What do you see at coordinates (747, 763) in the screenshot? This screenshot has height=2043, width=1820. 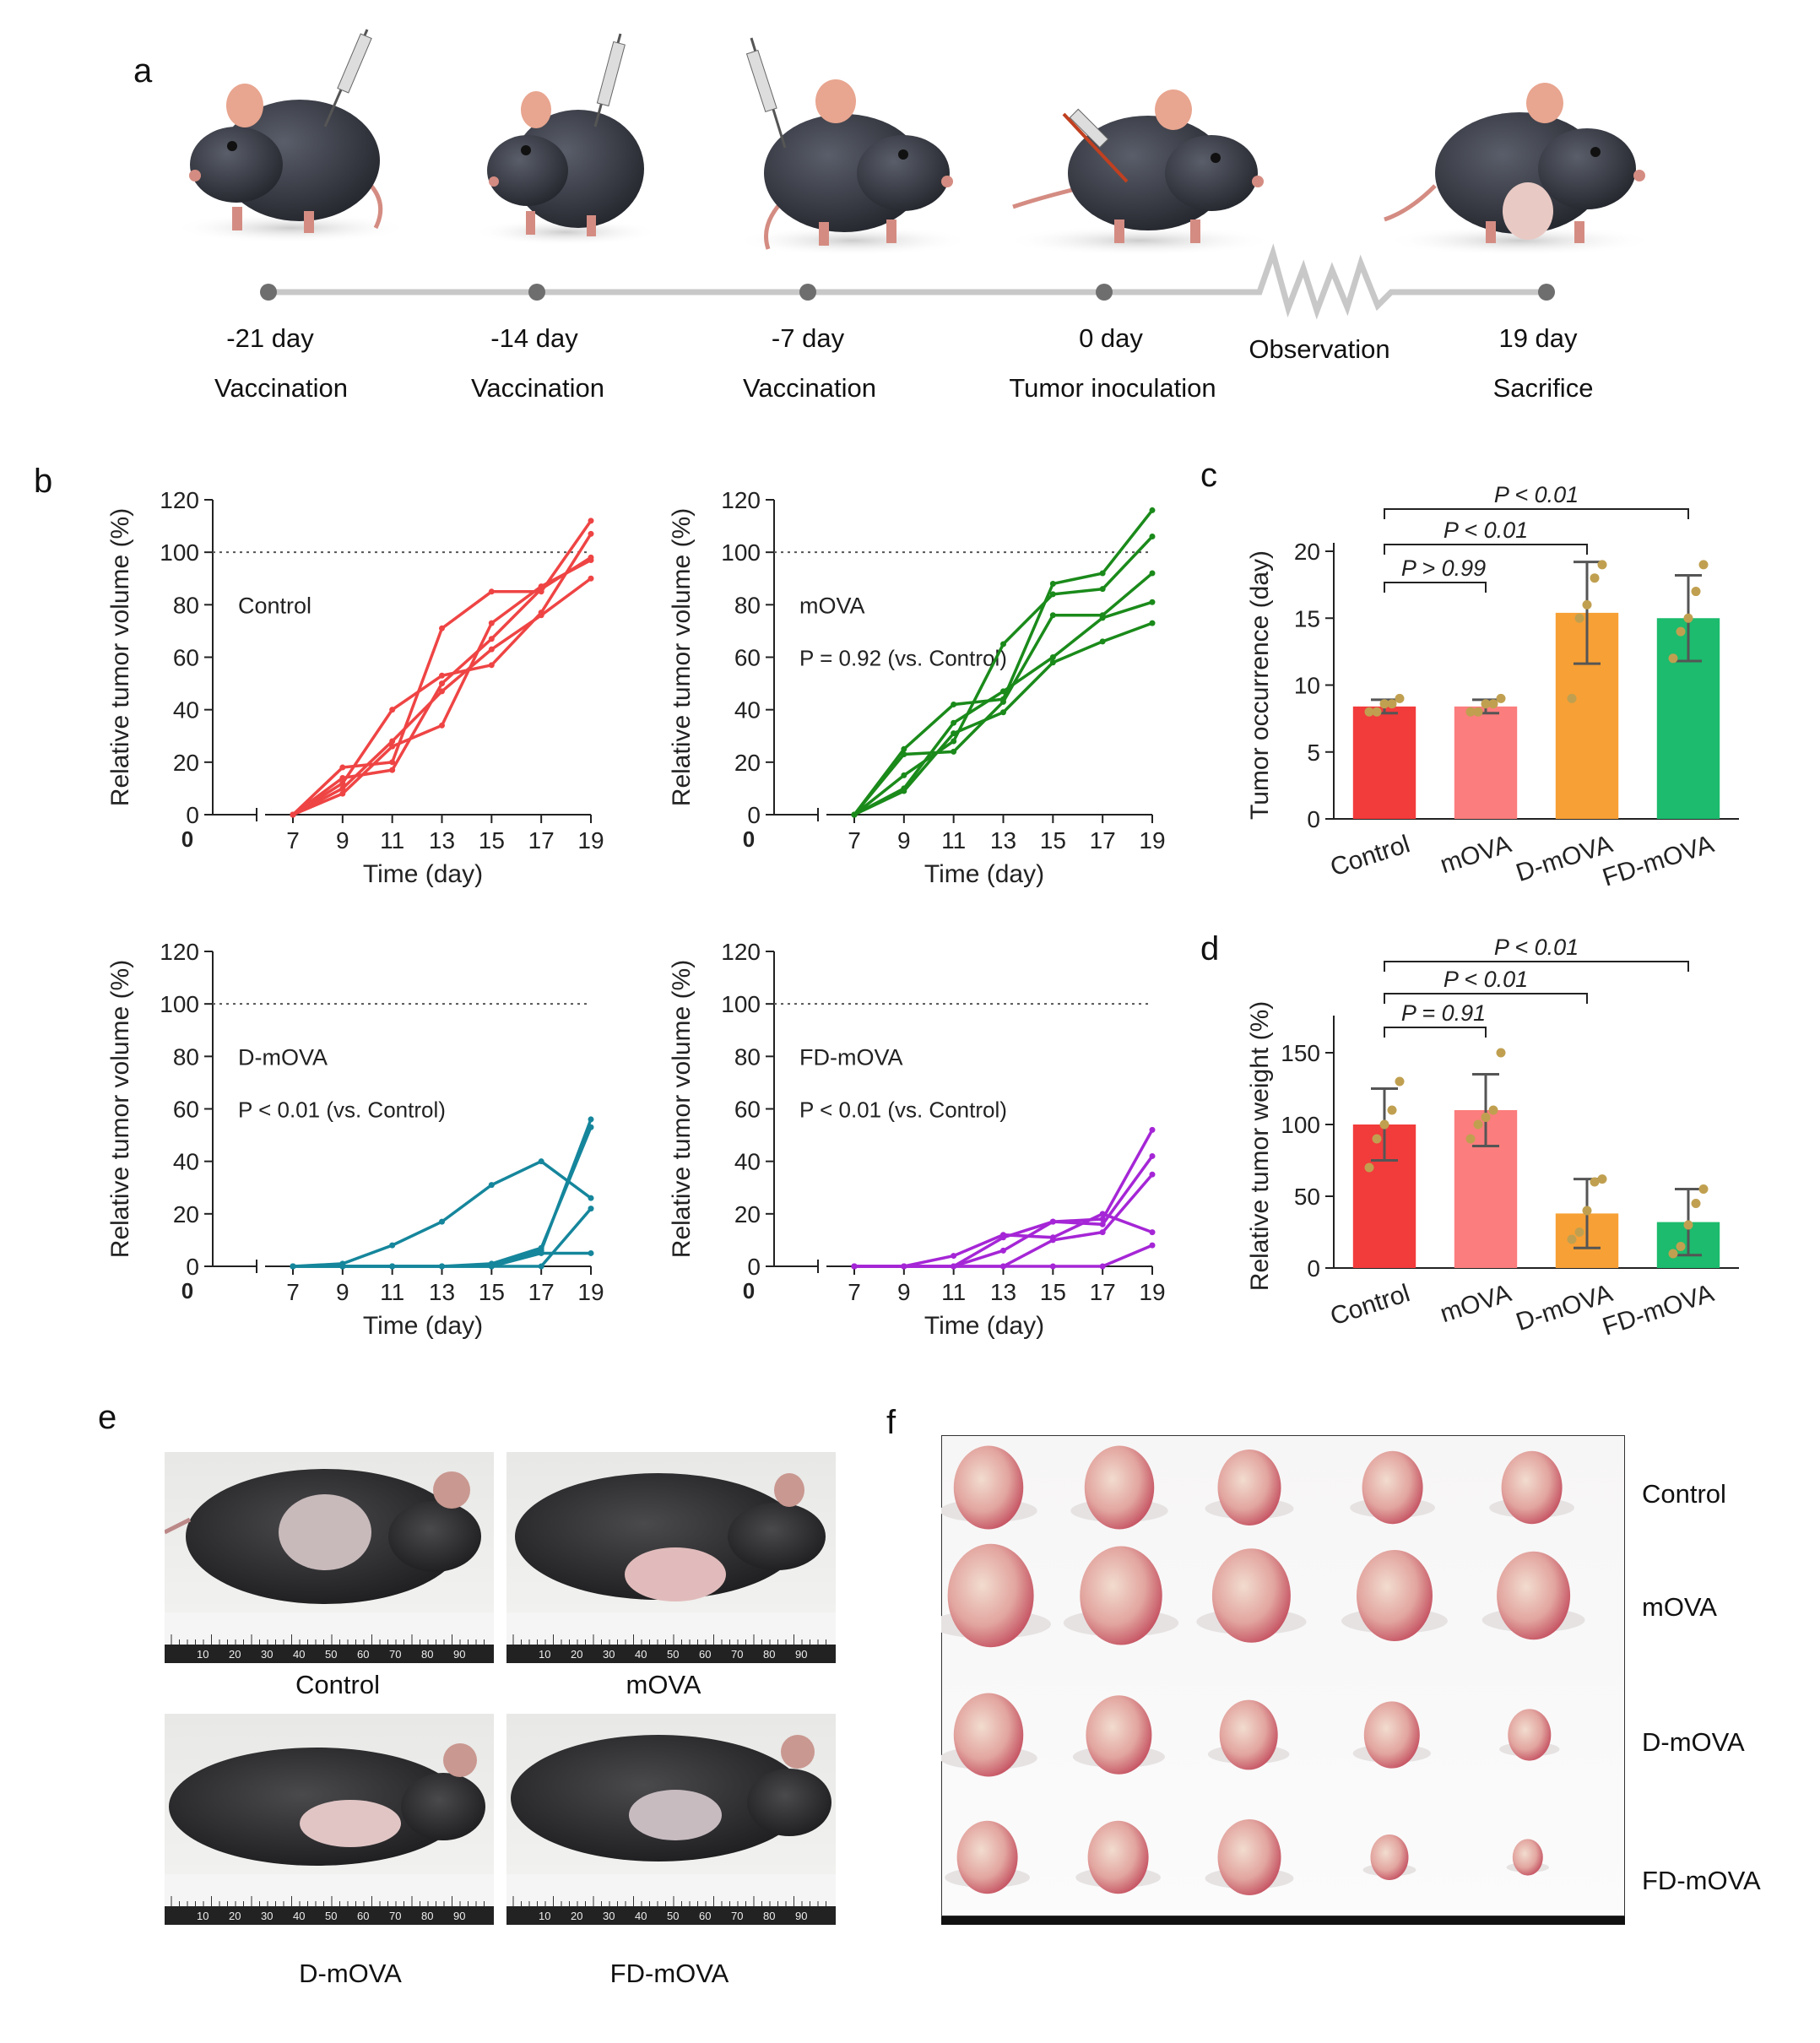 I see `y-tick-label: 20` at bounding box center [747, 763].